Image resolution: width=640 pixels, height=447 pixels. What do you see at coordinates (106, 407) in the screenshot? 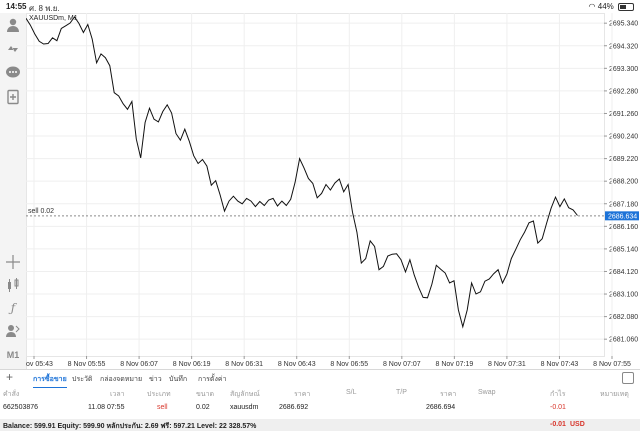
I see `cell-time: 11.08 07:55` at bounding box center [106, 407].